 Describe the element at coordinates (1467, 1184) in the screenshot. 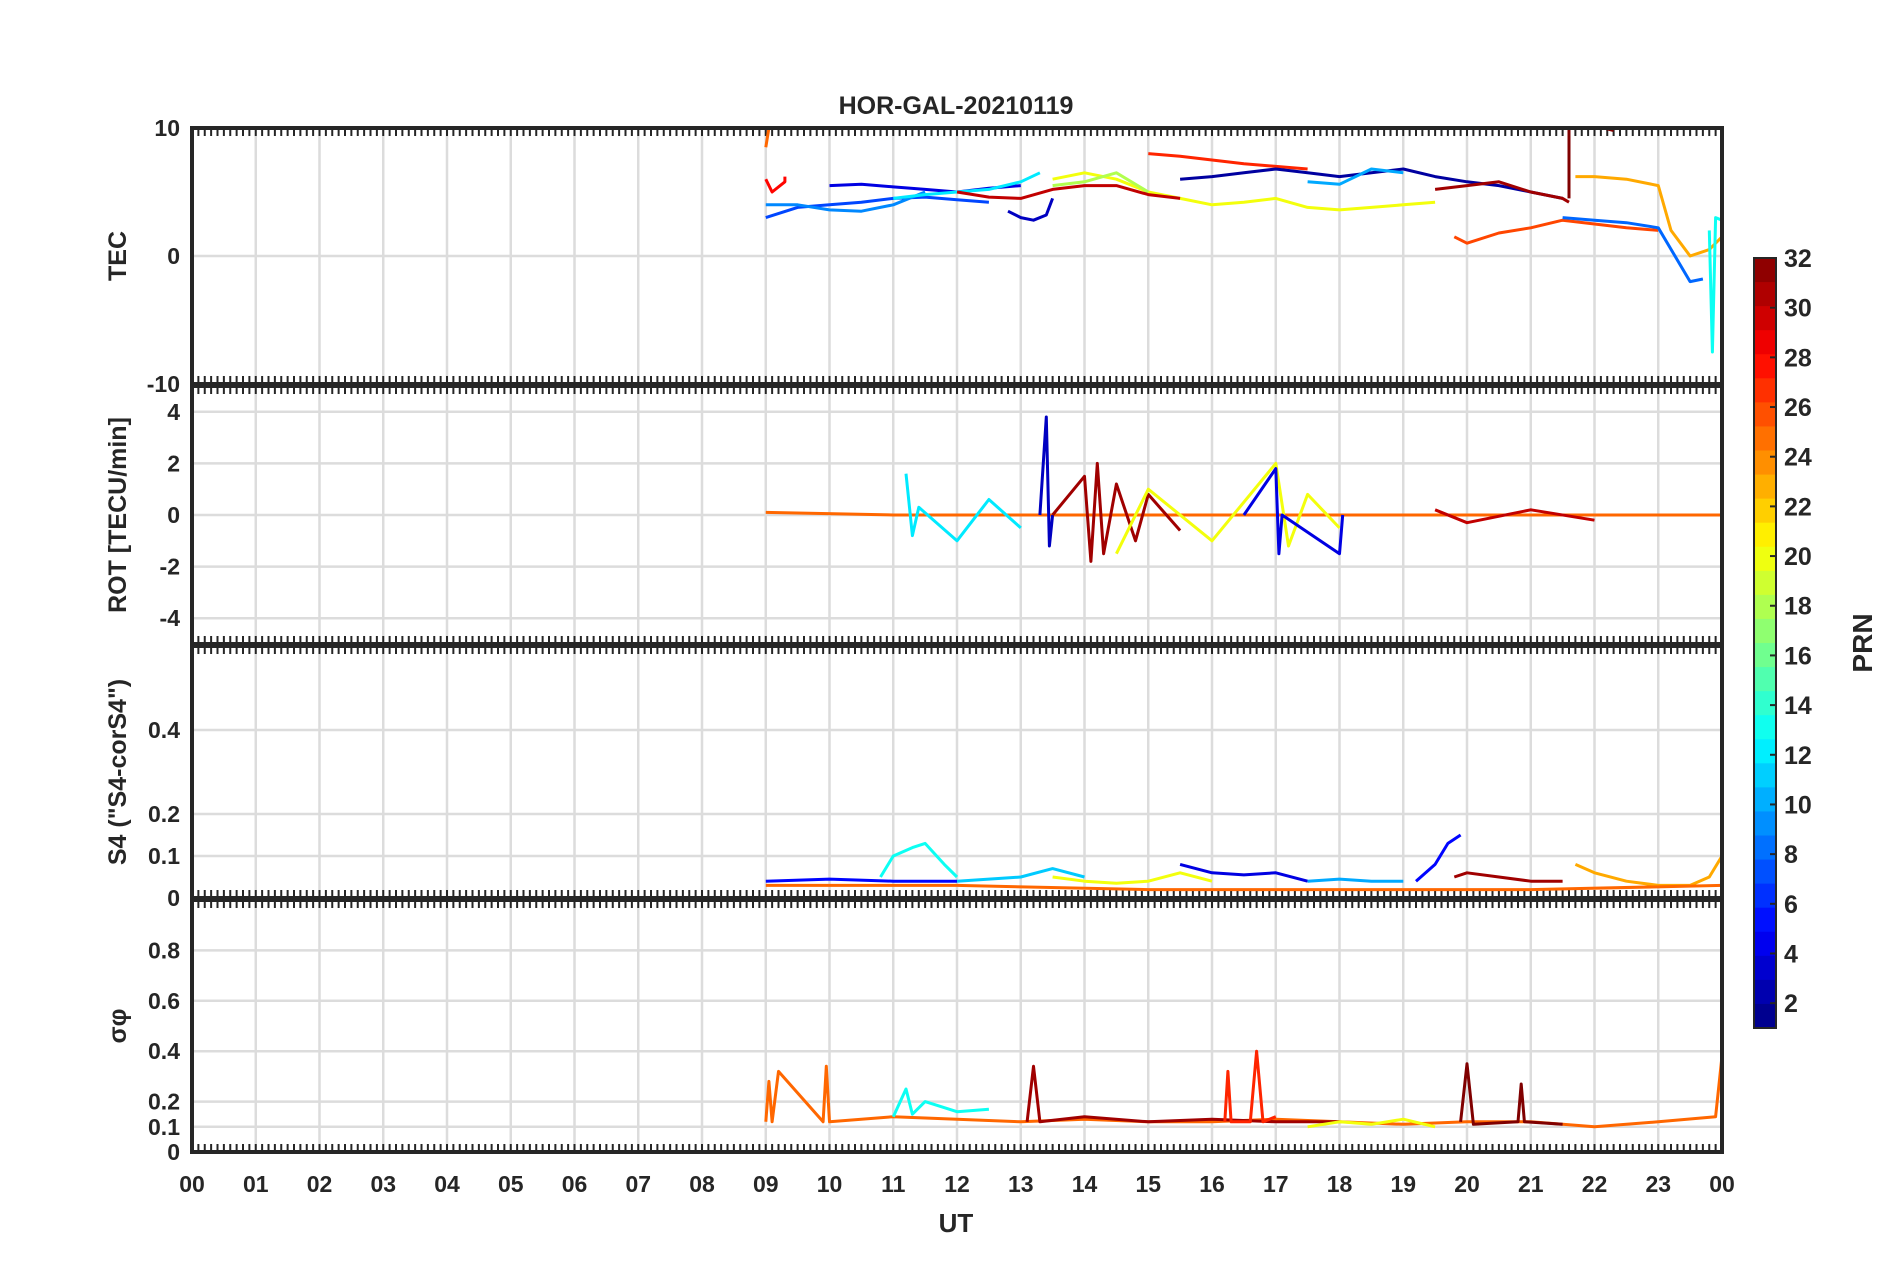

I see `x-tick-label: 20` at that location.